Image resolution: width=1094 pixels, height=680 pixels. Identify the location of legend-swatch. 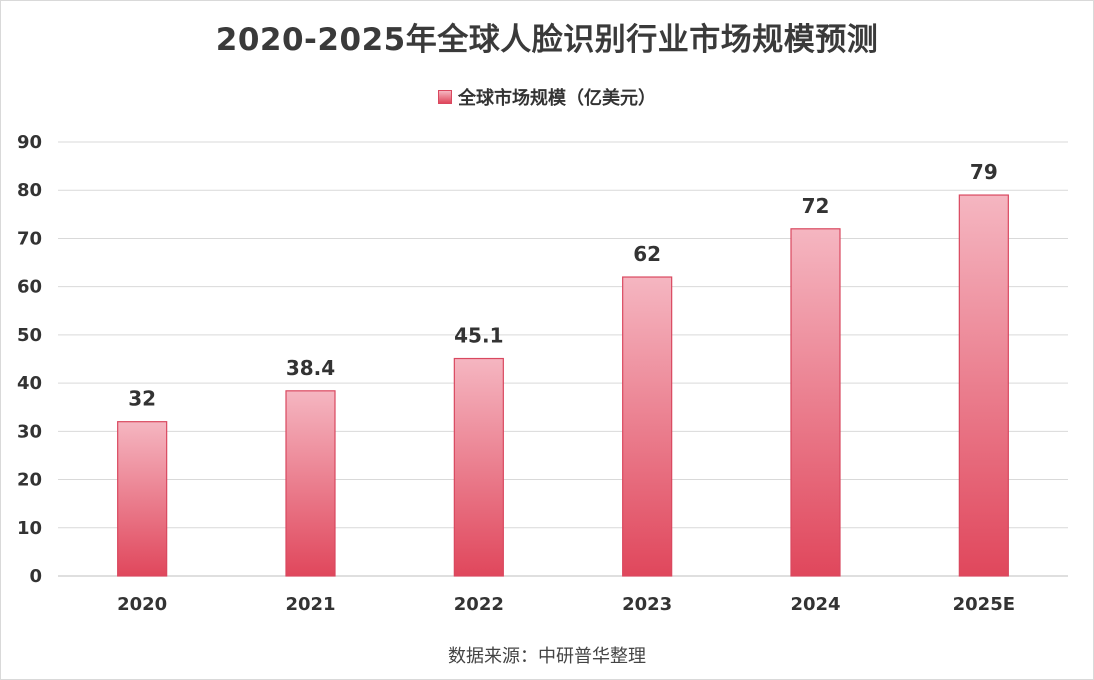
(445, 97).